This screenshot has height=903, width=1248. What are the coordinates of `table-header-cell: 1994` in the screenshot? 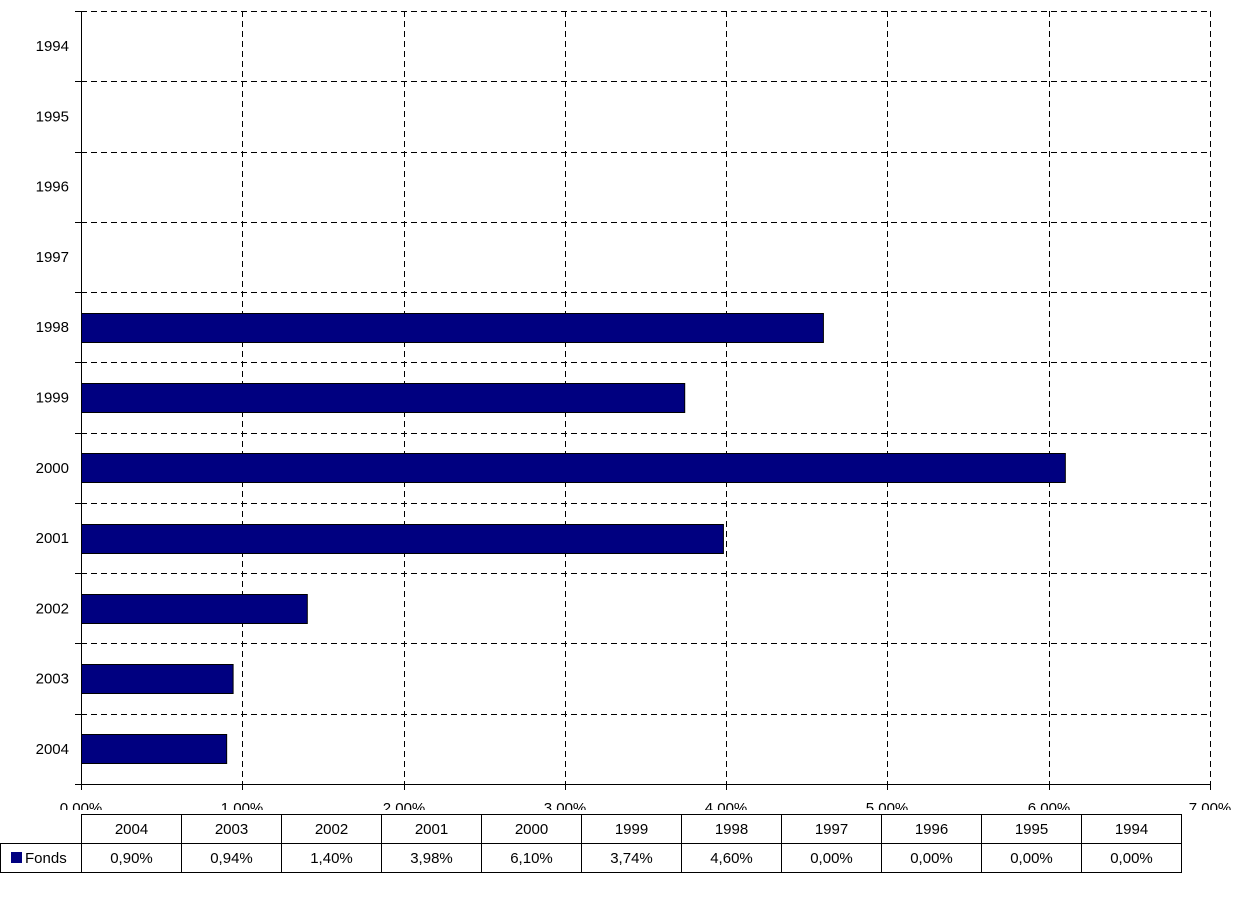 It's located at (1131, 829).